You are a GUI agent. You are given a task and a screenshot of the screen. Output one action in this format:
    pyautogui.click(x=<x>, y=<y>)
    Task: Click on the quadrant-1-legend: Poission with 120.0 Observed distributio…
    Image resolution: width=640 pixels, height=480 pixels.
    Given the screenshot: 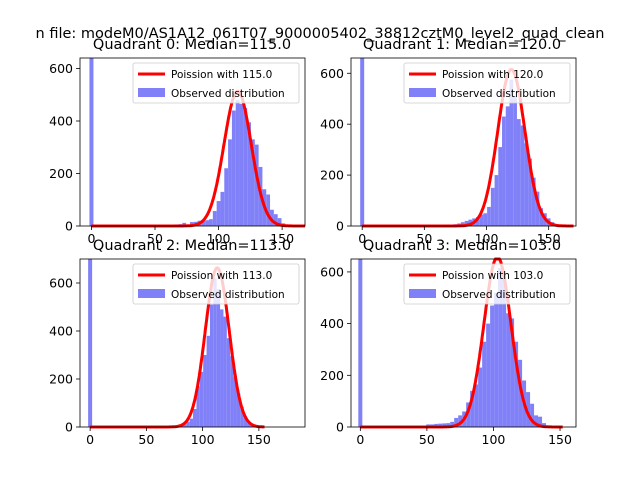 What is the action you would take?
    pyautogui.click(x=487, y=83)
    